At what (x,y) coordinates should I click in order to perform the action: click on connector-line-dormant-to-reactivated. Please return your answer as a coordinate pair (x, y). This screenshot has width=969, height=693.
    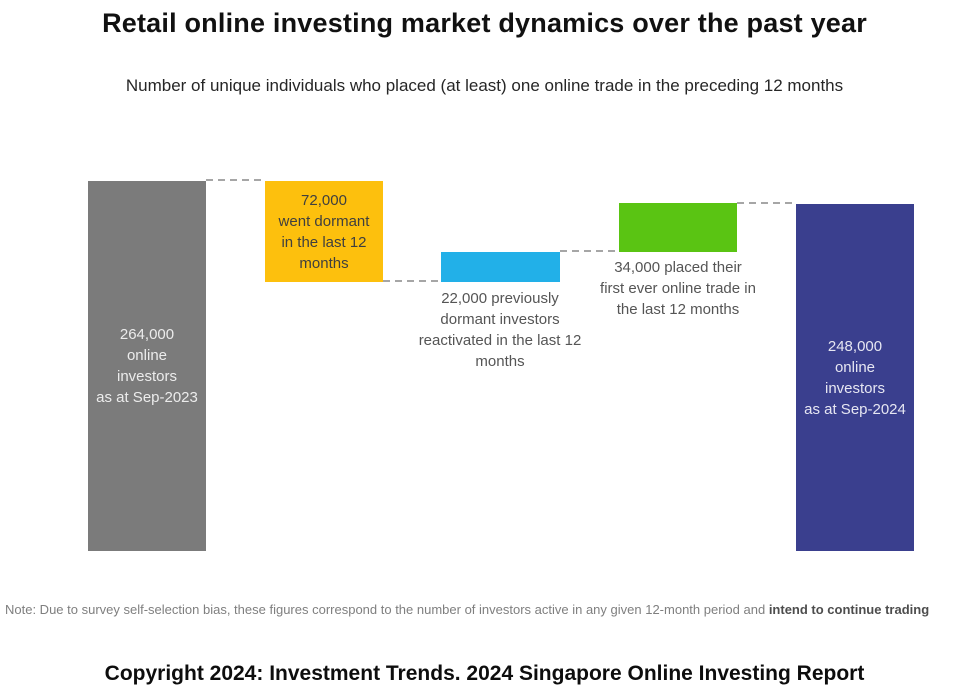
    Looking at the image, I should click on (412, 281).